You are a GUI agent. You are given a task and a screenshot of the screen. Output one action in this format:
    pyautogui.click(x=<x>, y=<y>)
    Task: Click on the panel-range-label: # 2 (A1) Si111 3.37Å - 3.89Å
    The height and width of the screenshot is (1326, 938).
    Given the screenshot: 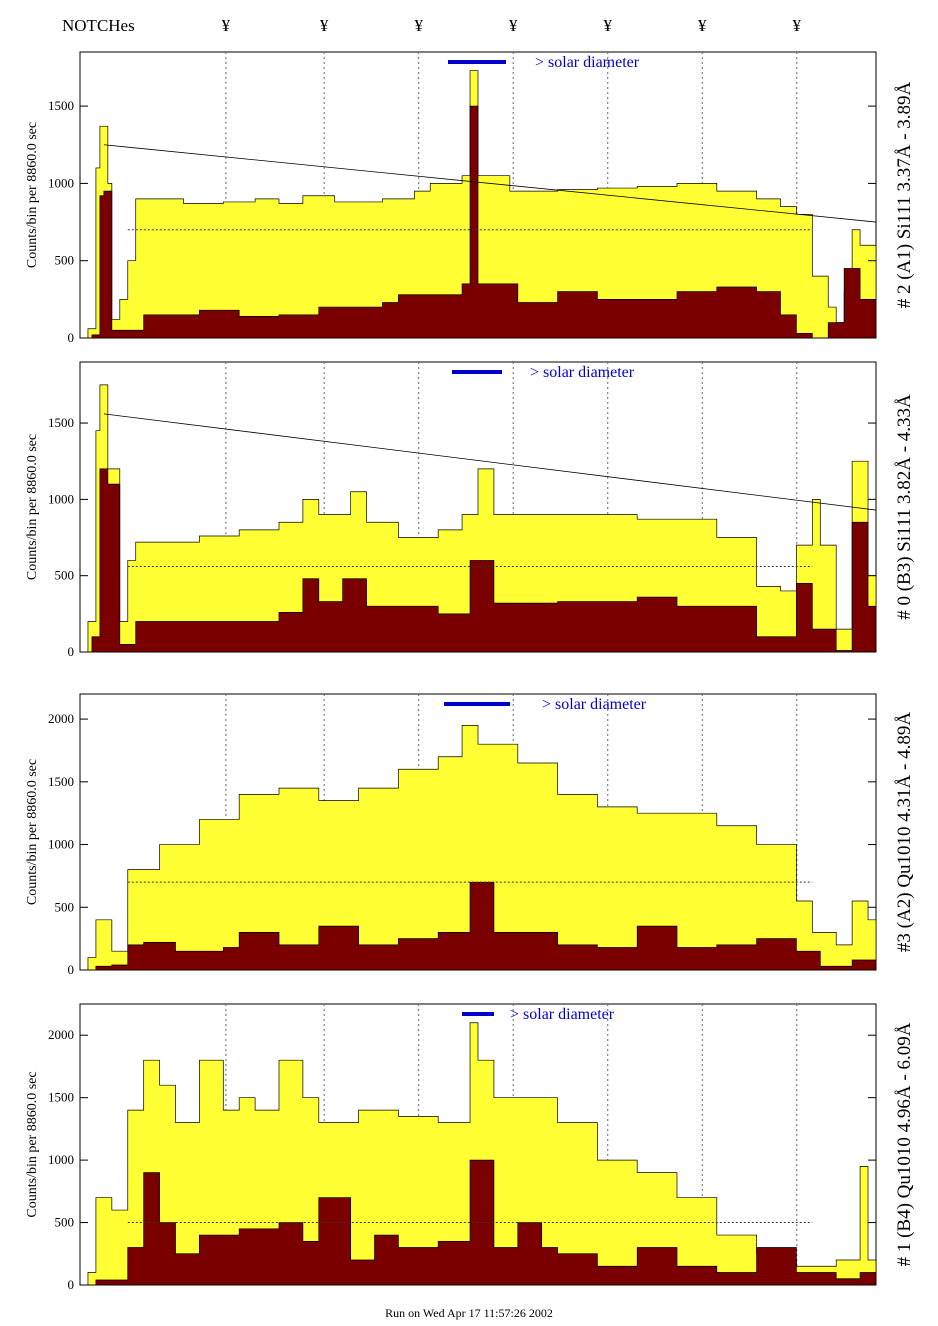 What is the action you would take?
    pyautogui.click(x=904, y=194)
    